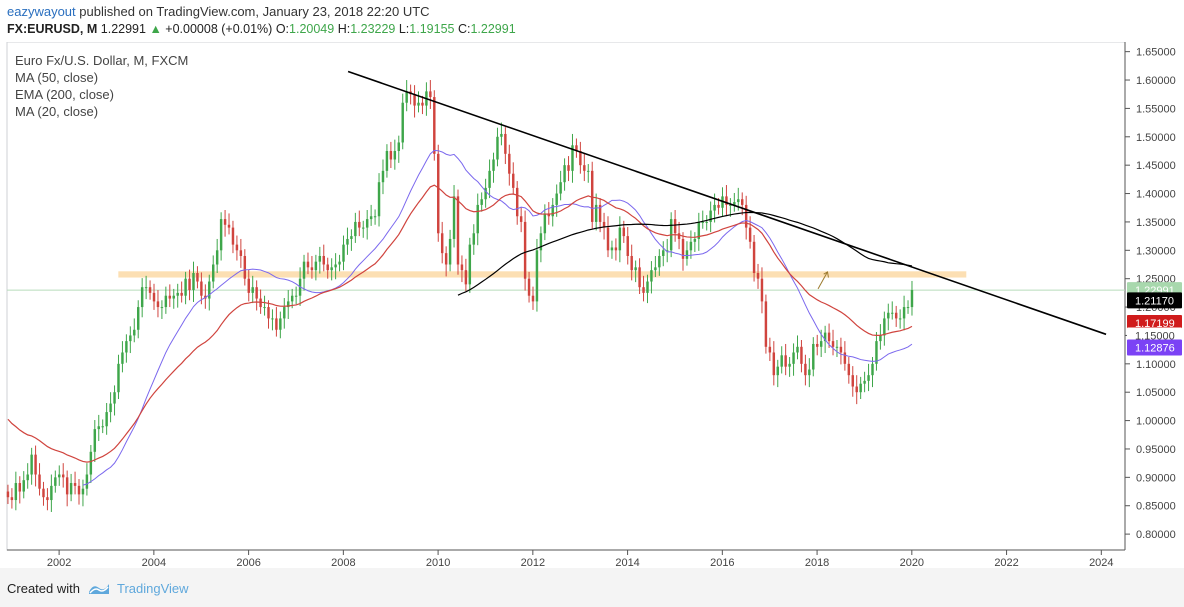 This screenshot has height=607, width=1184. What do you see at coordinates (64, 94) in the screenshot?
I see `legend-ema200: EMA (200, close)` at bounding box center [64, 94].